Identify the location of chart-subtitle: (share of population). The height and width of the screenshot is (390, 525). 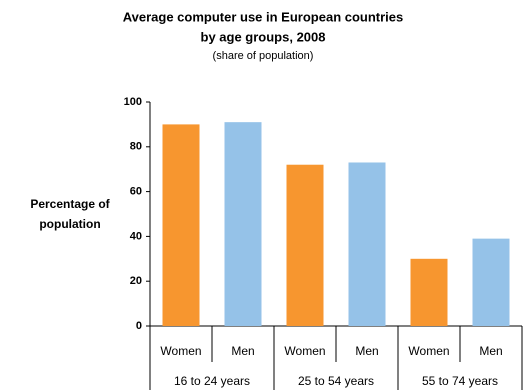
(263, 56).